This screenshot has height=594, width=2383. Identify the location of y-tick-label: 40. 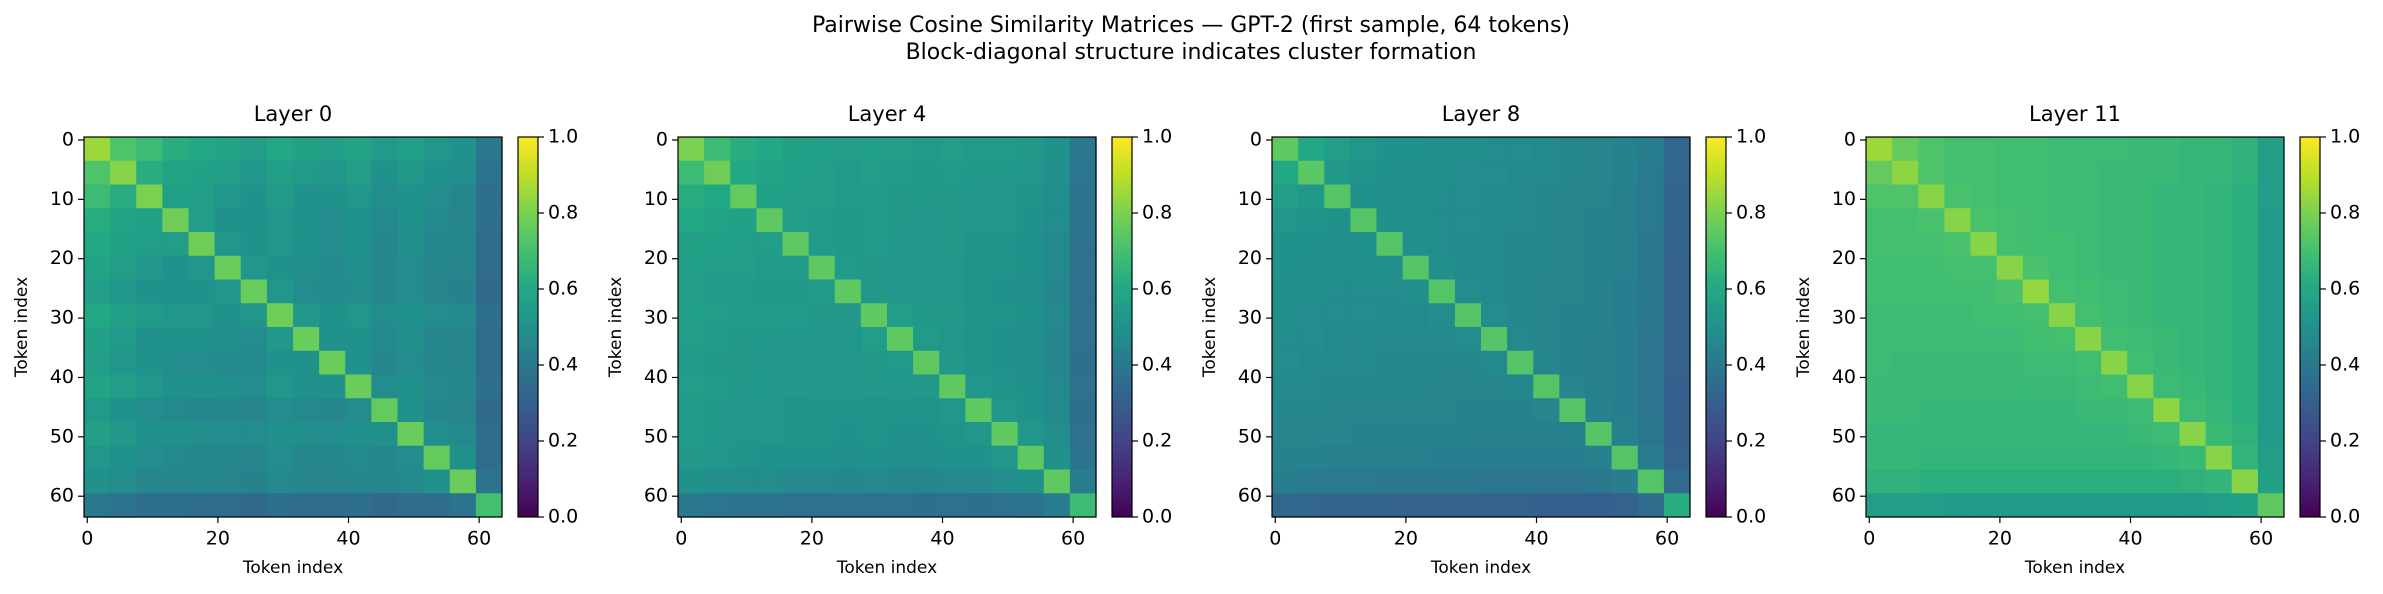
(1844, 377).